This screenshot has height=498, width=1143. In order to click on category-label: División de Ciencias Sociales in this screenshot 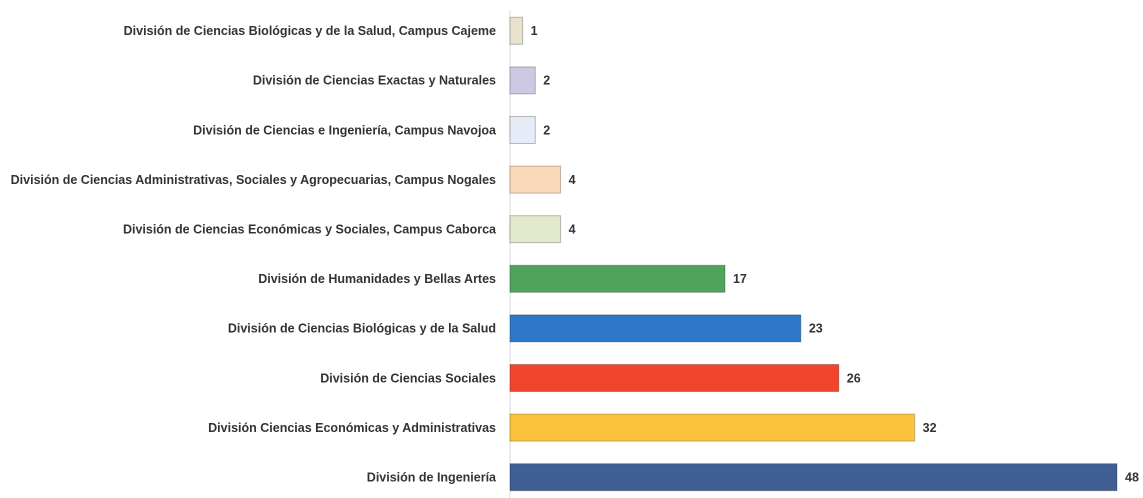, I will do `click(408, 378)`.